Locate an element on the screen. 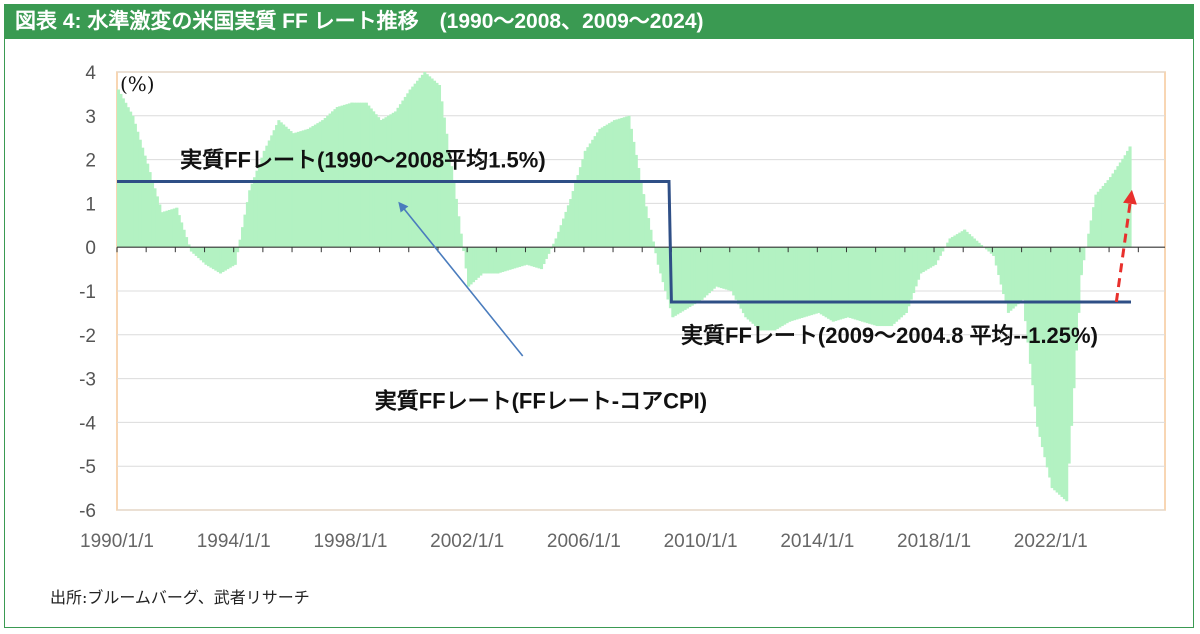 The width and height of the screenshot is (1200, 634). x-tick-label: 2014/1/1 is located at coordinates (817, 541).